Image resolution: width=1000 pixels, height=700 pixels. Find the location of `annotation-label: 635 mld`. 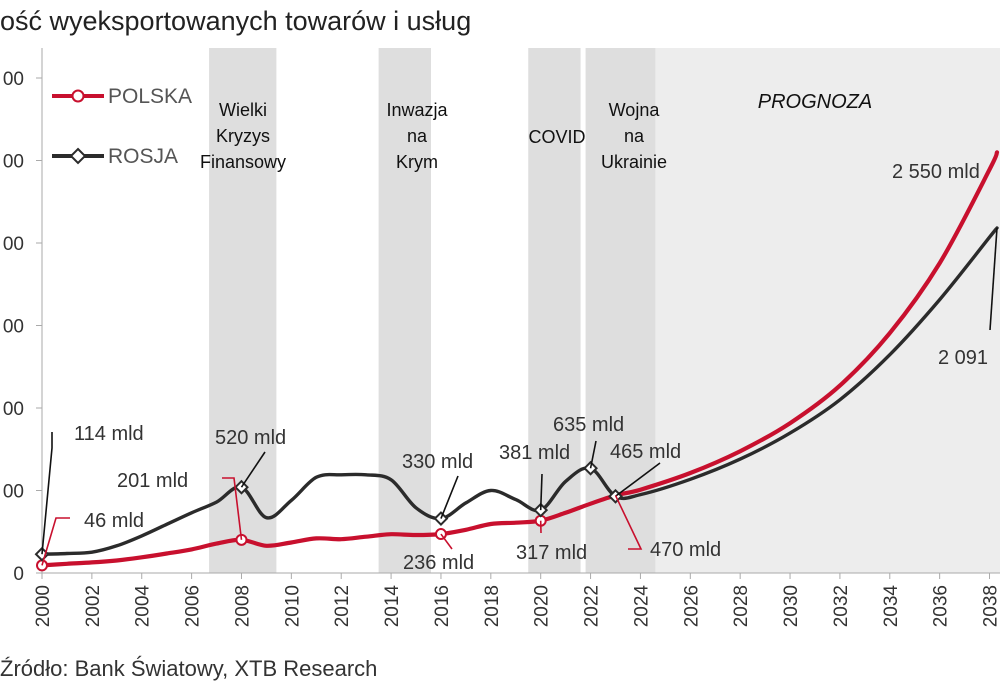

annotation-label: 635 mld is located at coordinates (588, 425).